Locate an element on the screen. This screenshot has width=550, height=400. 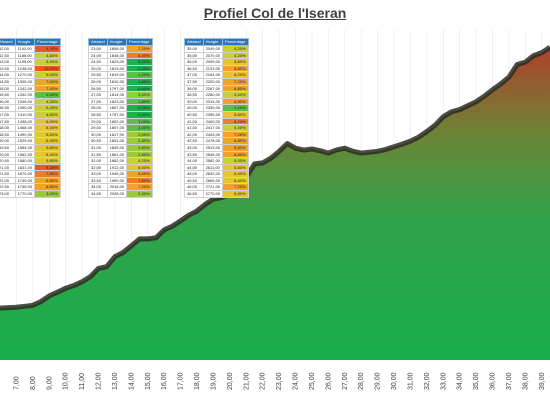
table-row: 41,00 2400,00 8,20% is located at coordinates (216, 121).